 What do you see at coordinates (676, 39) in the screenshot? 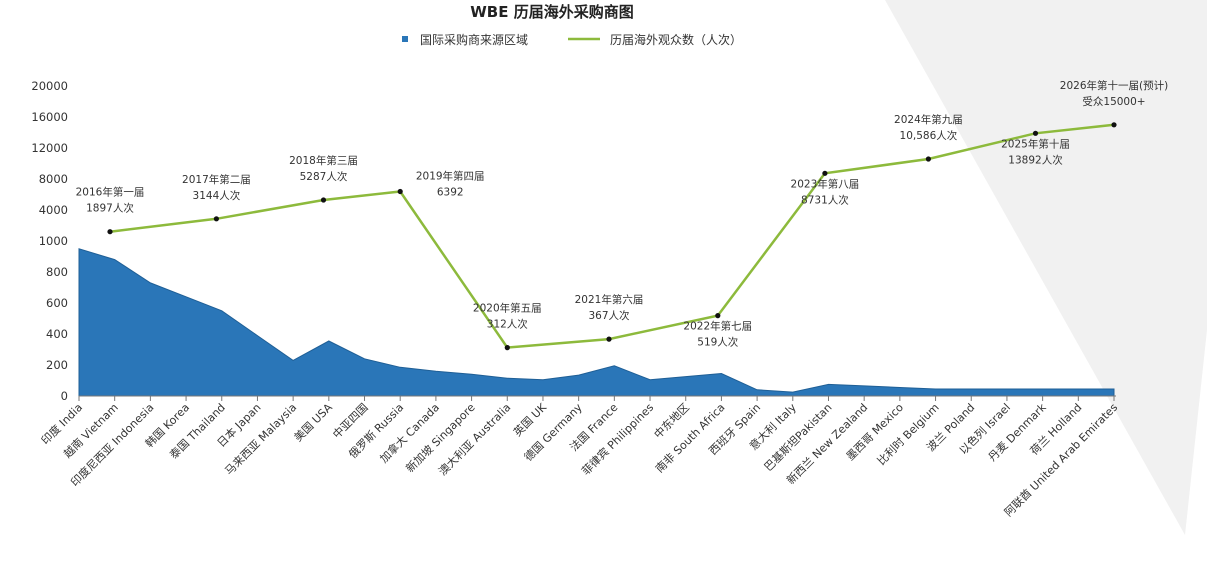
I see `legend-line-label: 历届海外观众数（人次）` at bounding box center [676, 39].